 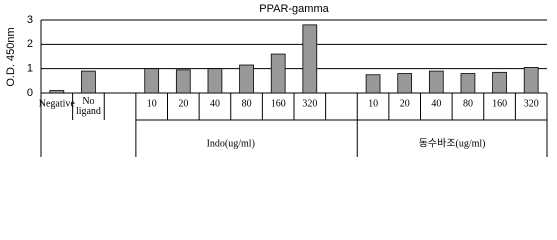 What do you see at coordinates (30, 93) in the screenshot?
I see `y-tick-label: 0` at bounding box center [30, 93].